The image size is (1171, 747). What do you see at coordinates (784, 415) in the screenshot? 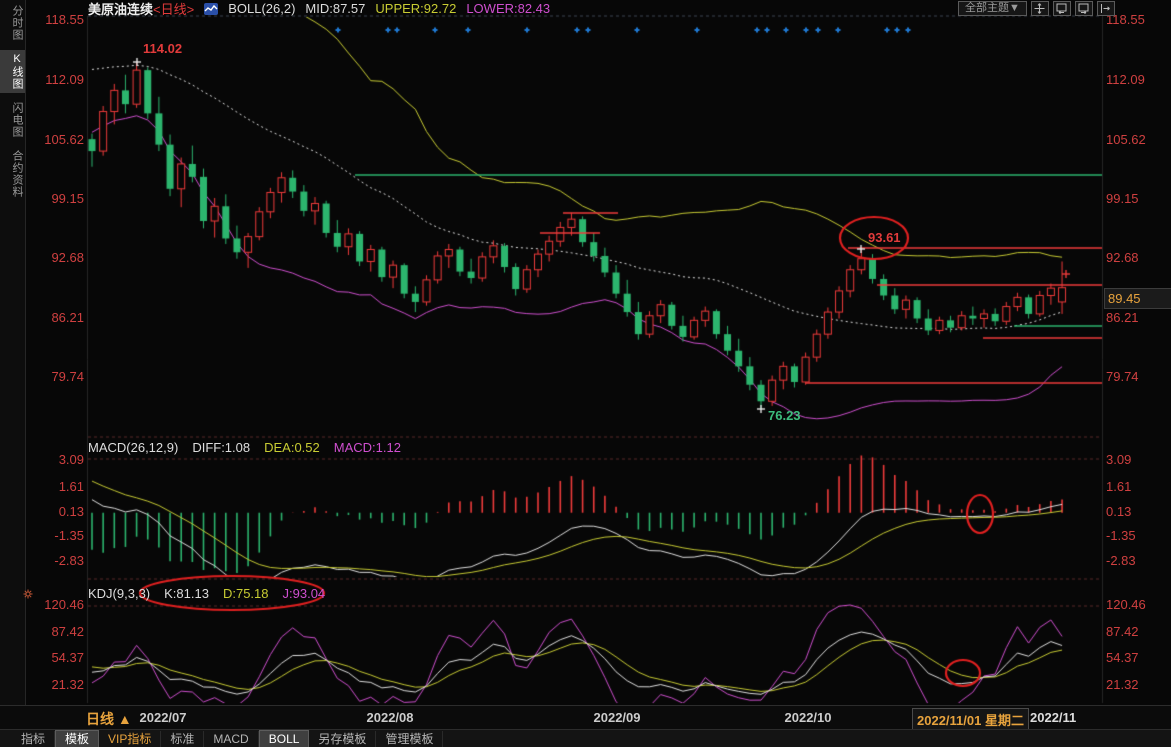
I see `low-price-annotation: 76.23` at bounding box center [784, 415].